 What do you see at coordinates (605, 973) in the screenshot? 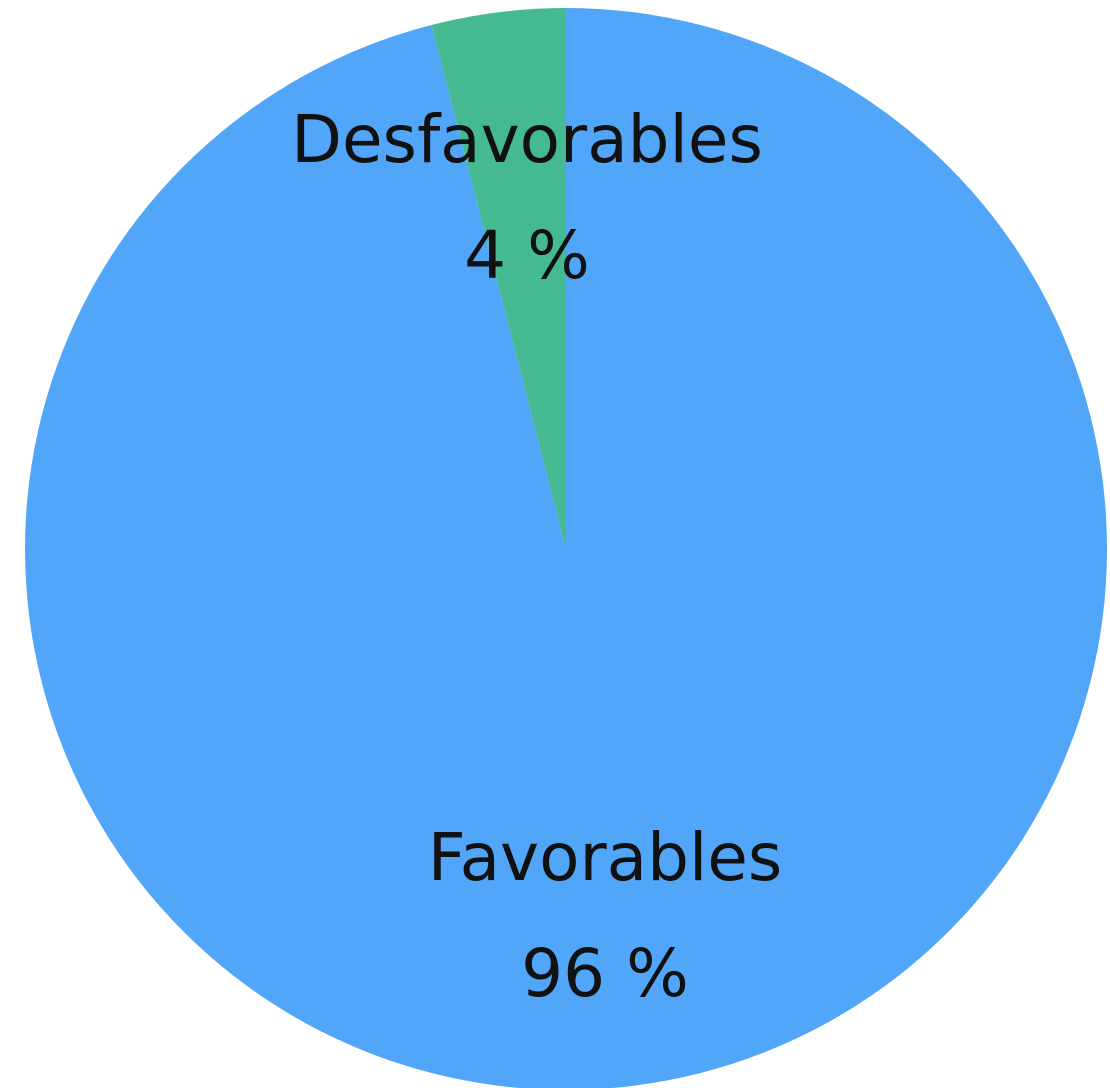
I see `slice-value-favorables: 96 %` at bounding box center [605, 973].